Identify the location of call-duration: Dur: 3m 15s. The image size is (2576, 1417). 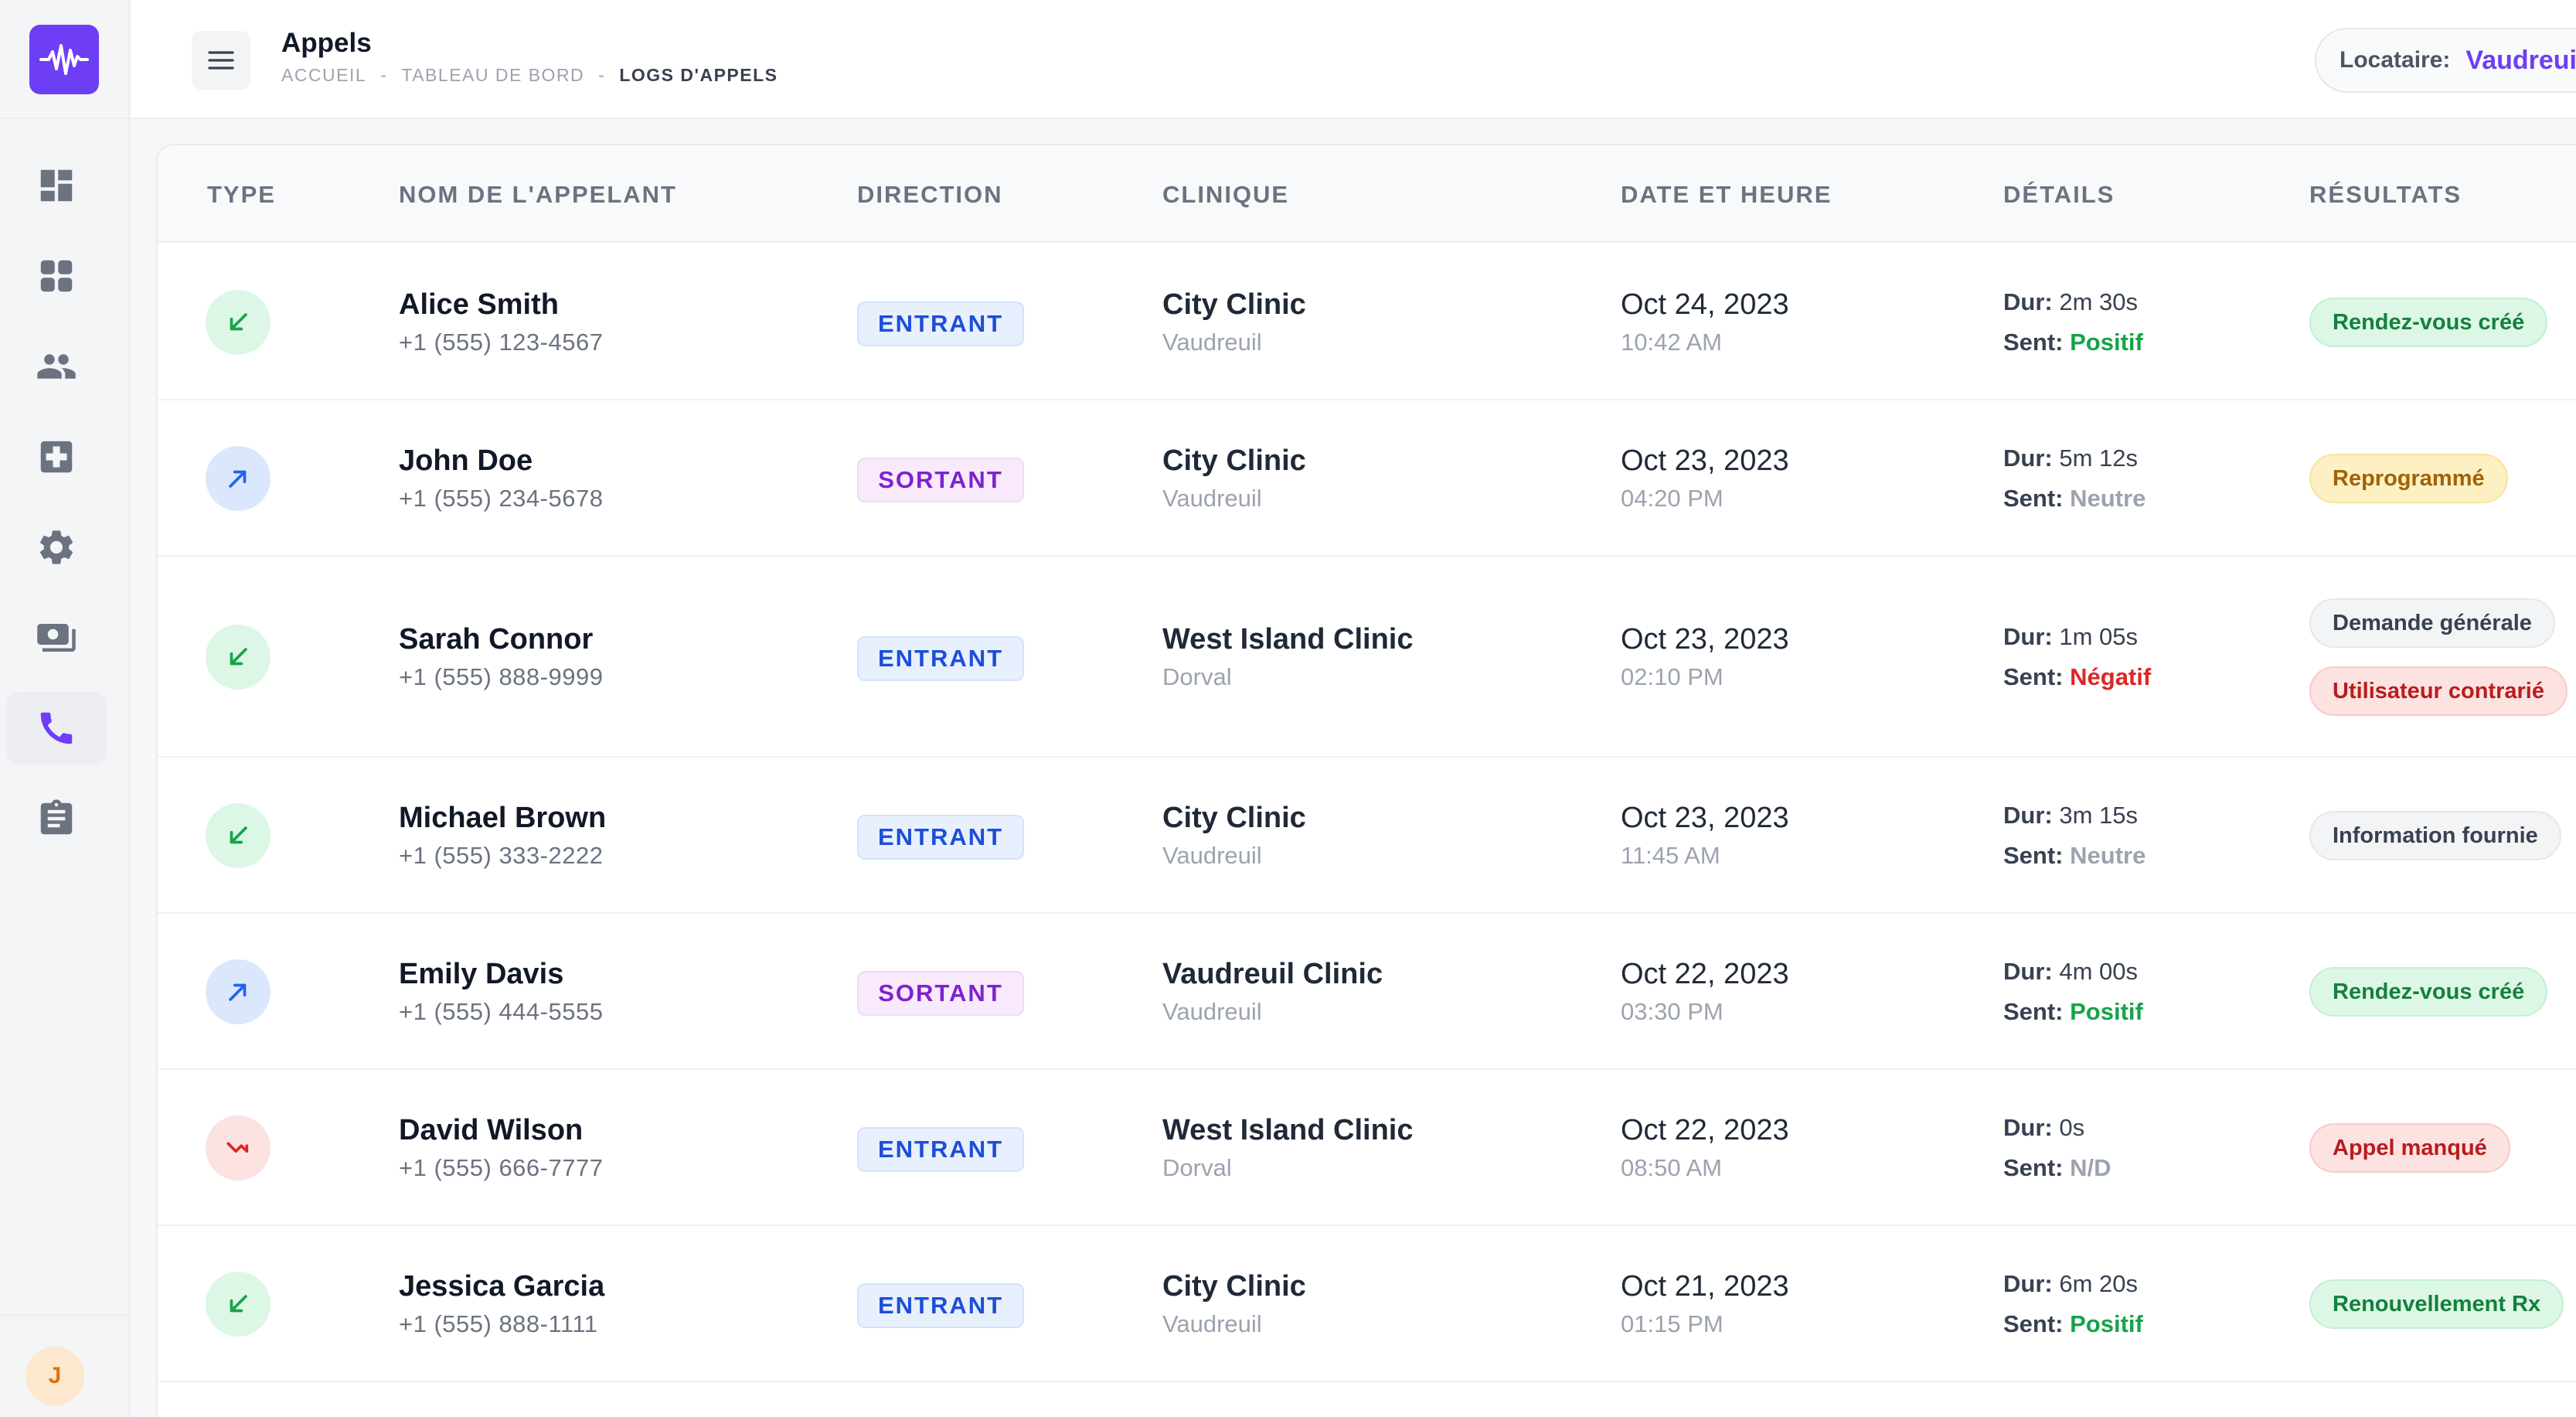
(2070, 815).